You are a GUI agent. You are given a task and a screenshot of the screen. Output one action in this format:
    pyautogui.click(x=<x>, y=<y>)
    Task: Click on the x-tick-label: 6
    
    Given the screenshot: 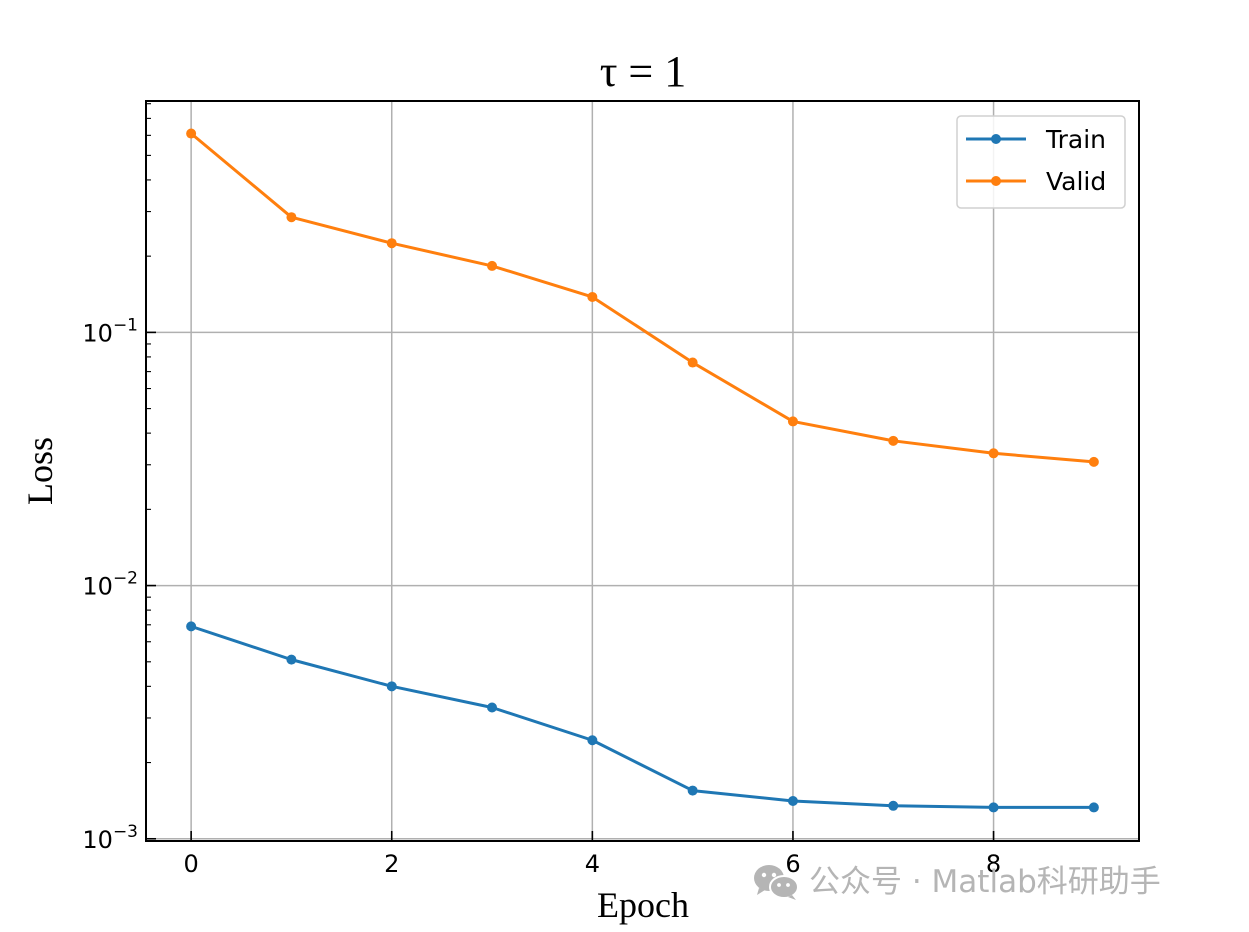 What is the action you would take?
    pyautogui.click(x=792, y=864)
    